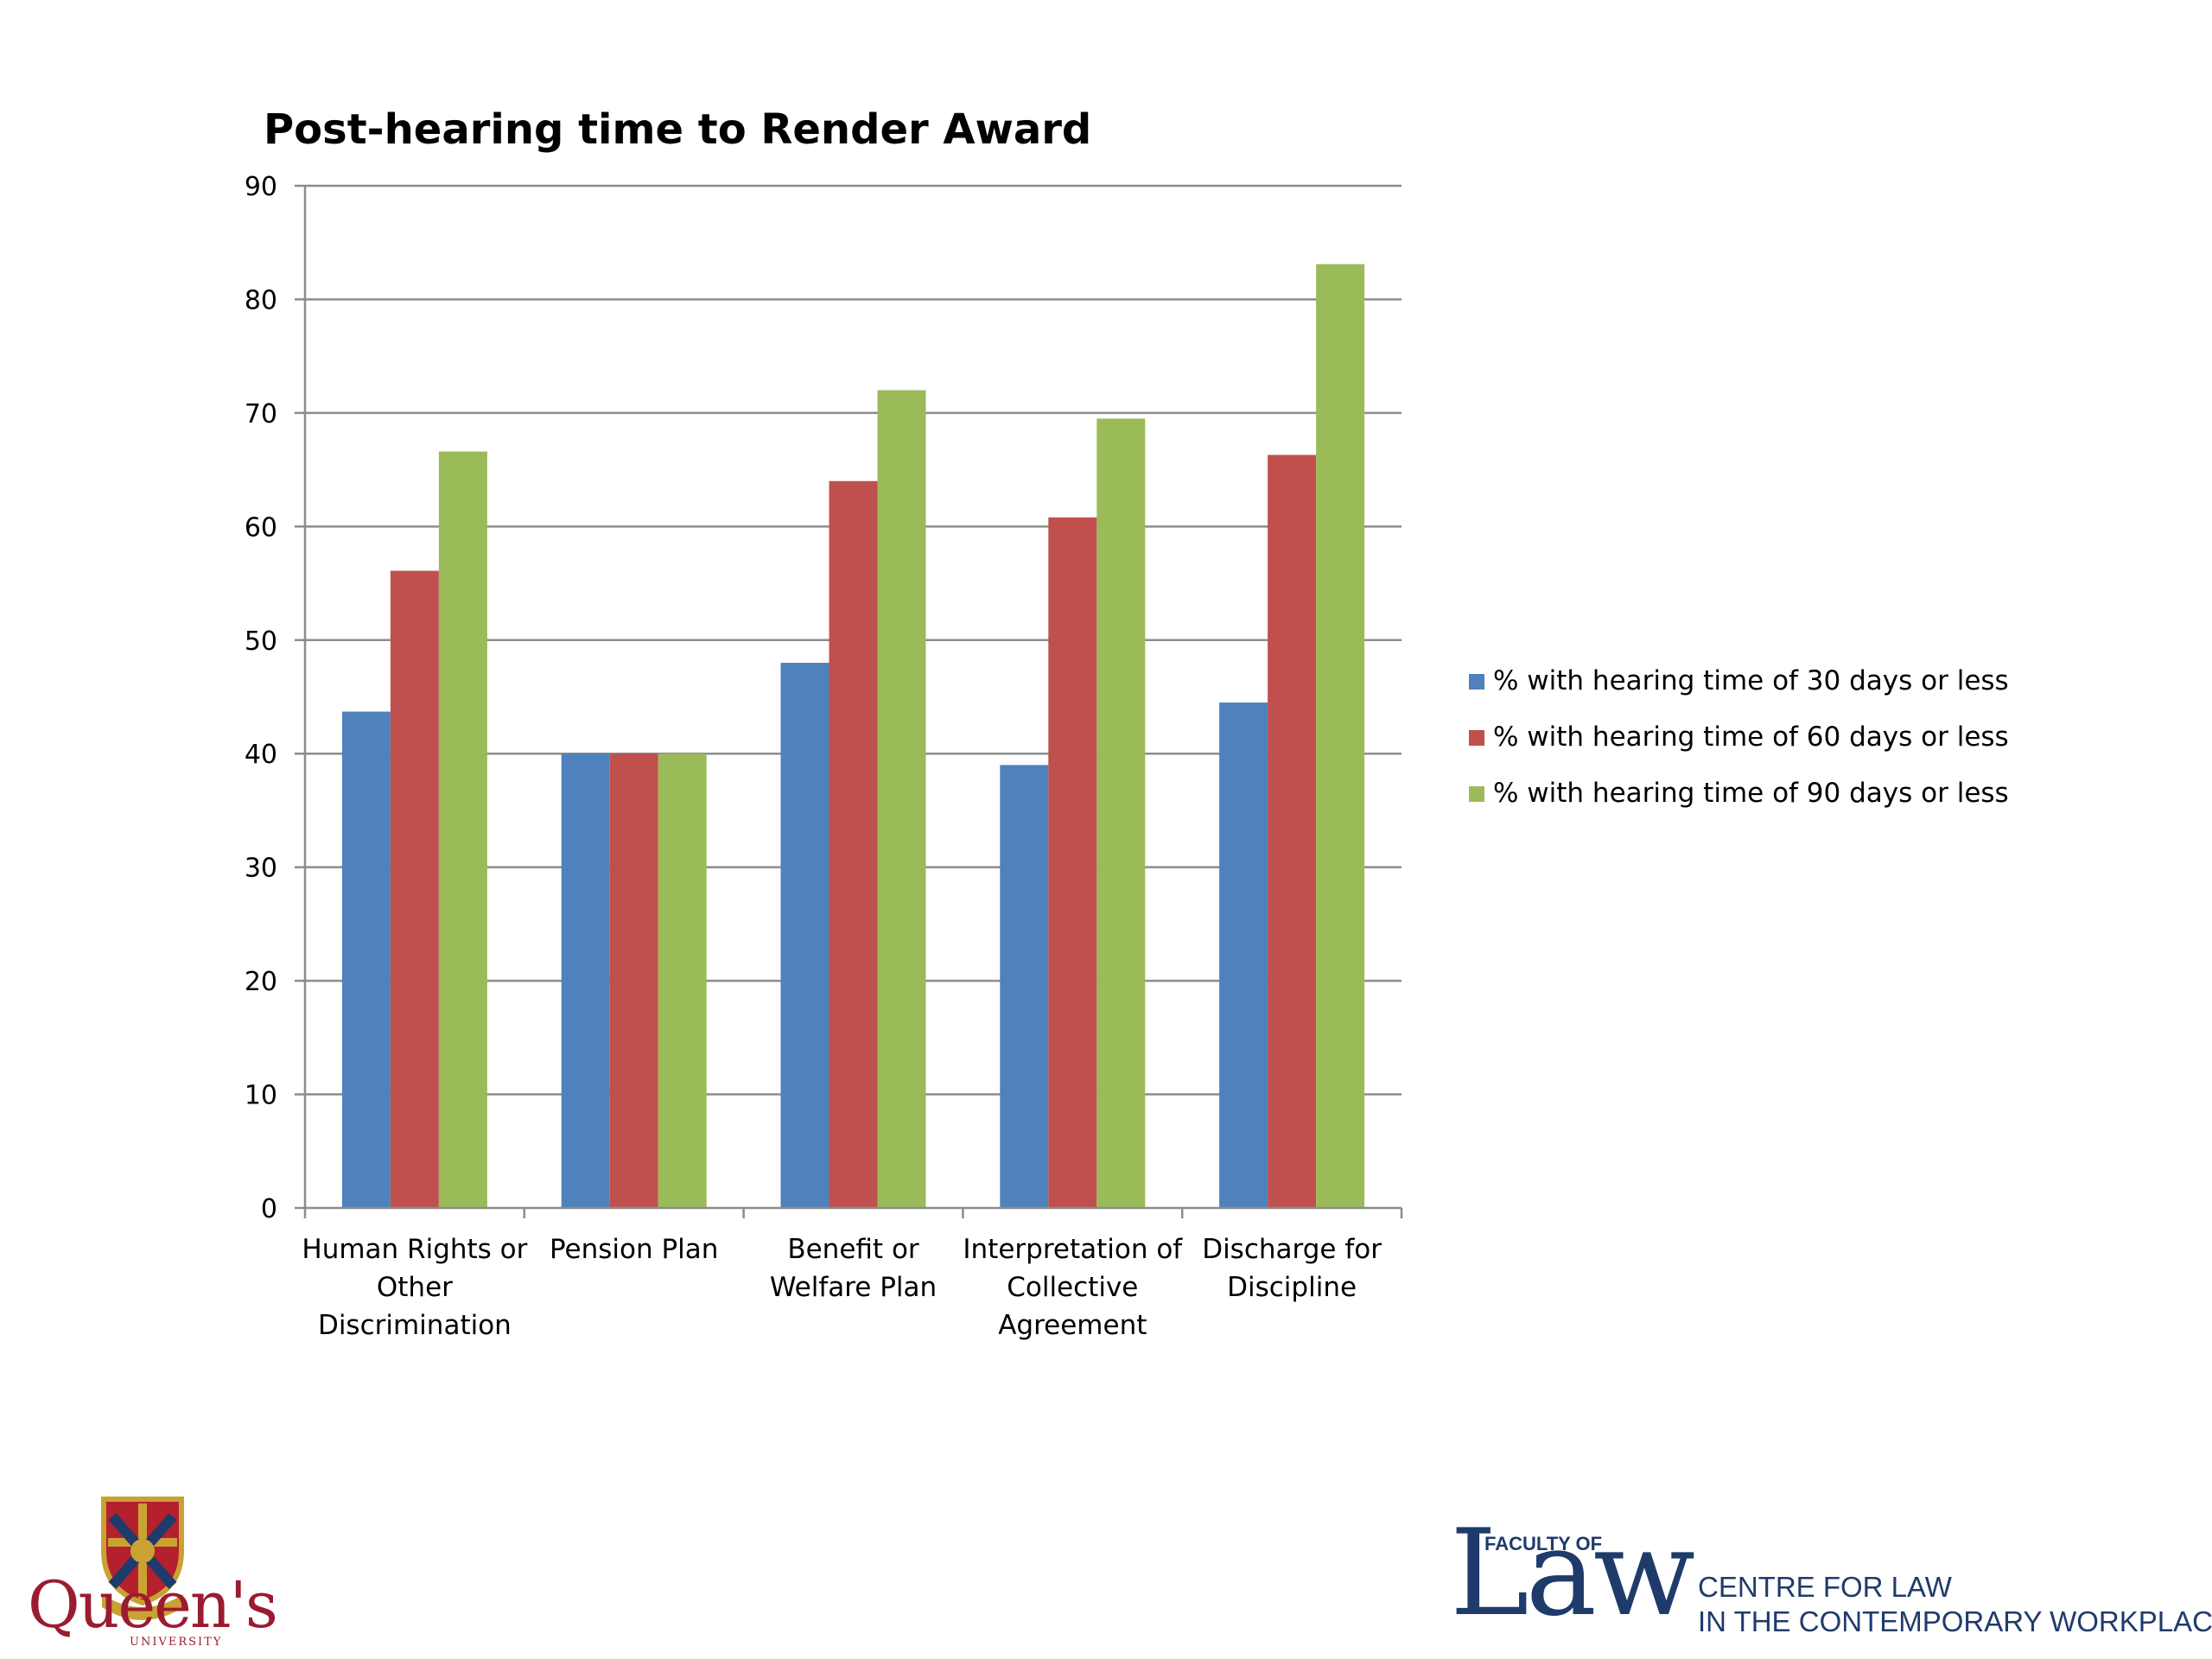 This screenshot has width=2212, height=1659. I want to click on category-label: Human Rights or, so click(414, 1249).